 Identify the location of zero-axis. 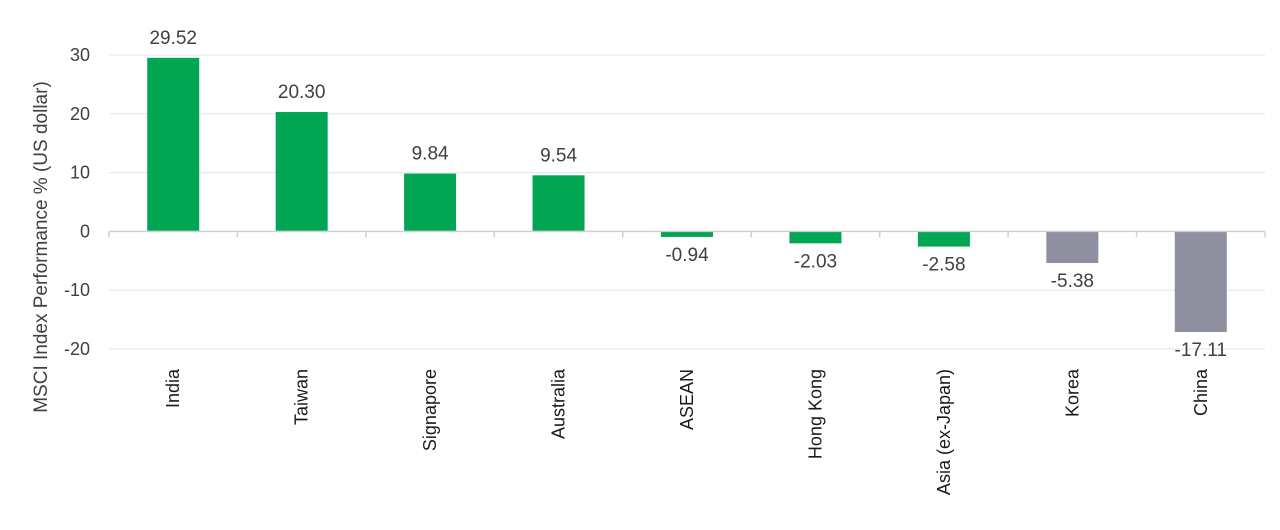
(687, 234).